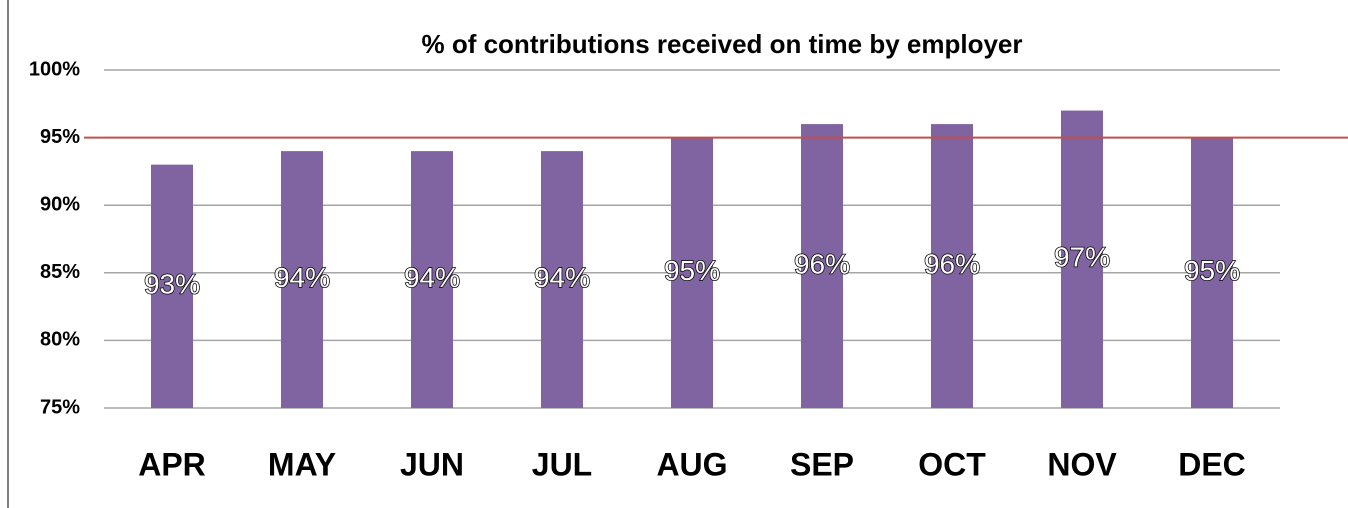 The height and width of the screenshot is (508, 1348). Describe the element at coordinates (60, 272) in the screenshot. I see `y-tick-label: 85%` at that location.